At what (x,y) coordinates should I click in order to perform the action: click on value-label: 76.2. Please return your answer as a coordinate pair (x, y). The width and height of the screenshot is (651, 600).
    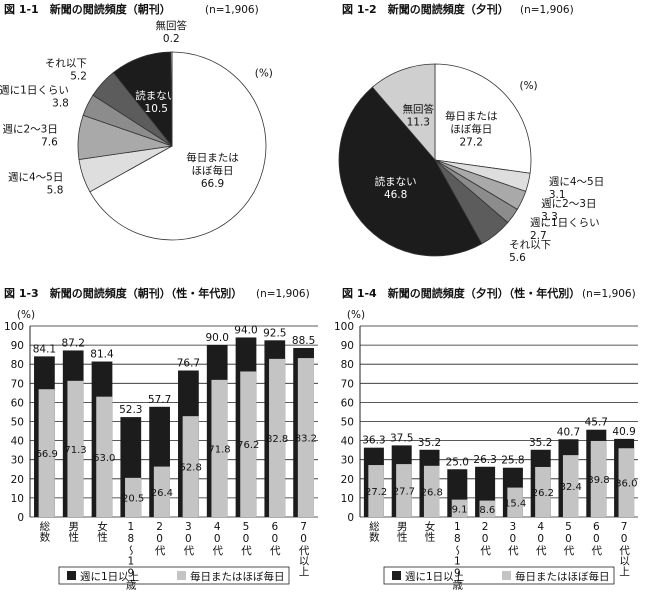
    Looking at the image, I should click on (248, 445).